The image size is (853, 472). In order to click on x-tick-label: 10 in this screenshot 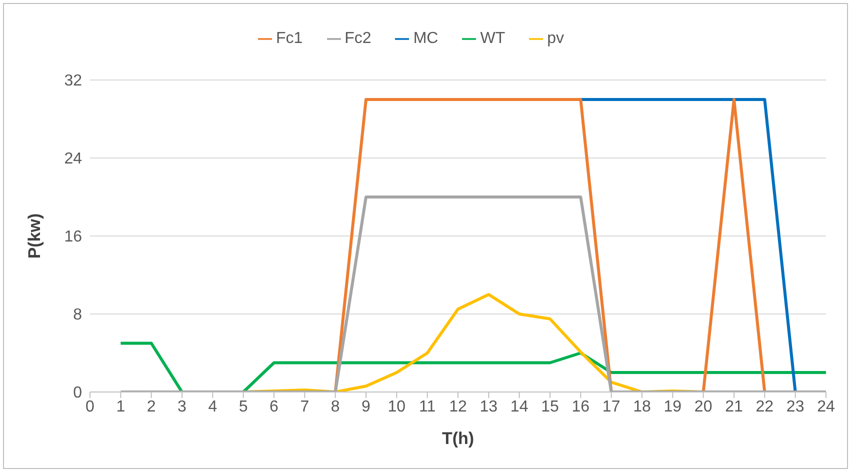, I will do `click(397, 407)`.